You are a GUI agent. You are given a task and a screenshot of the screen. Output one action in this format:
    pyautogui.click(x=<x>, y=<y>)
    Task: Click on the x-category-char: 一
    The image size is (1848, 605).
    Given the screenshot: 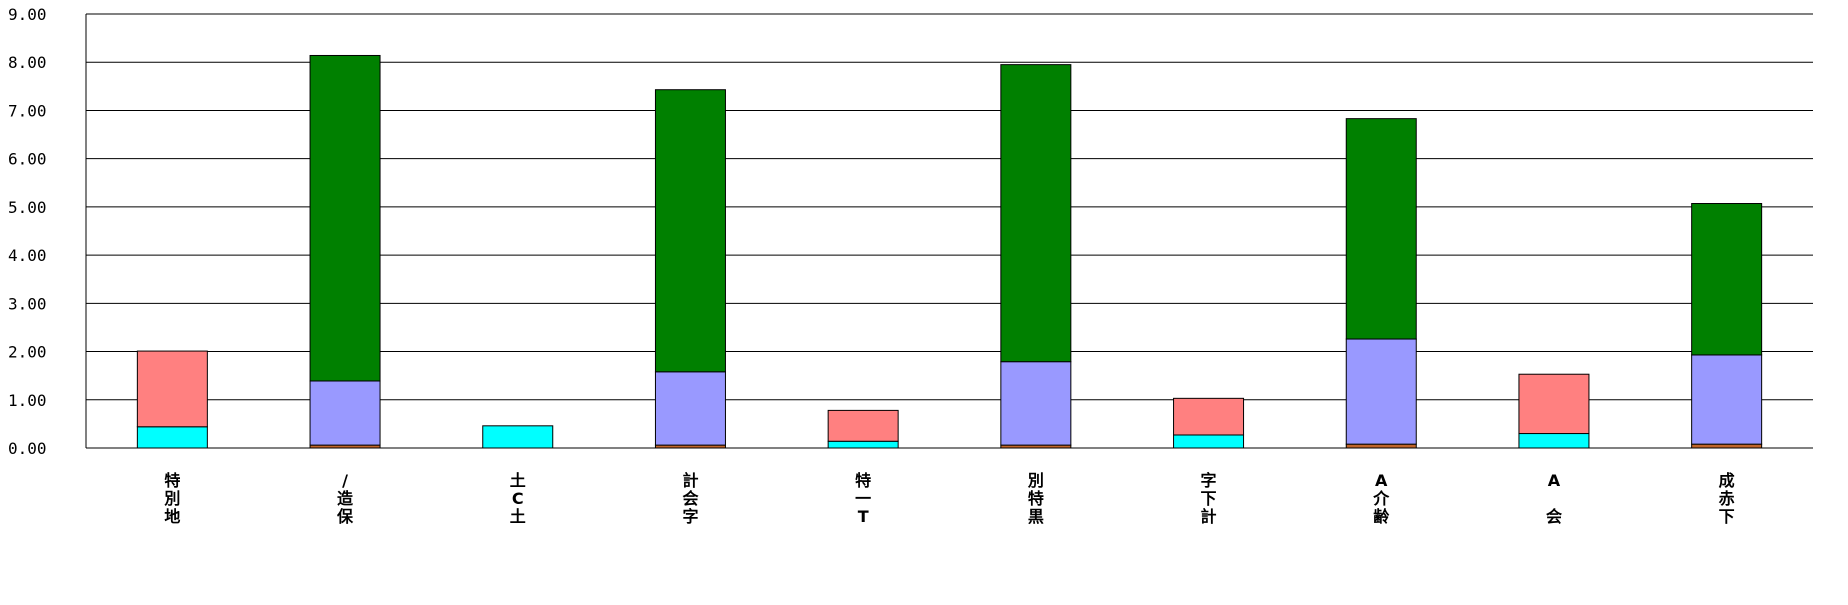 What is the action you would take?
    pyautogui.click(x=863, y=498)
    